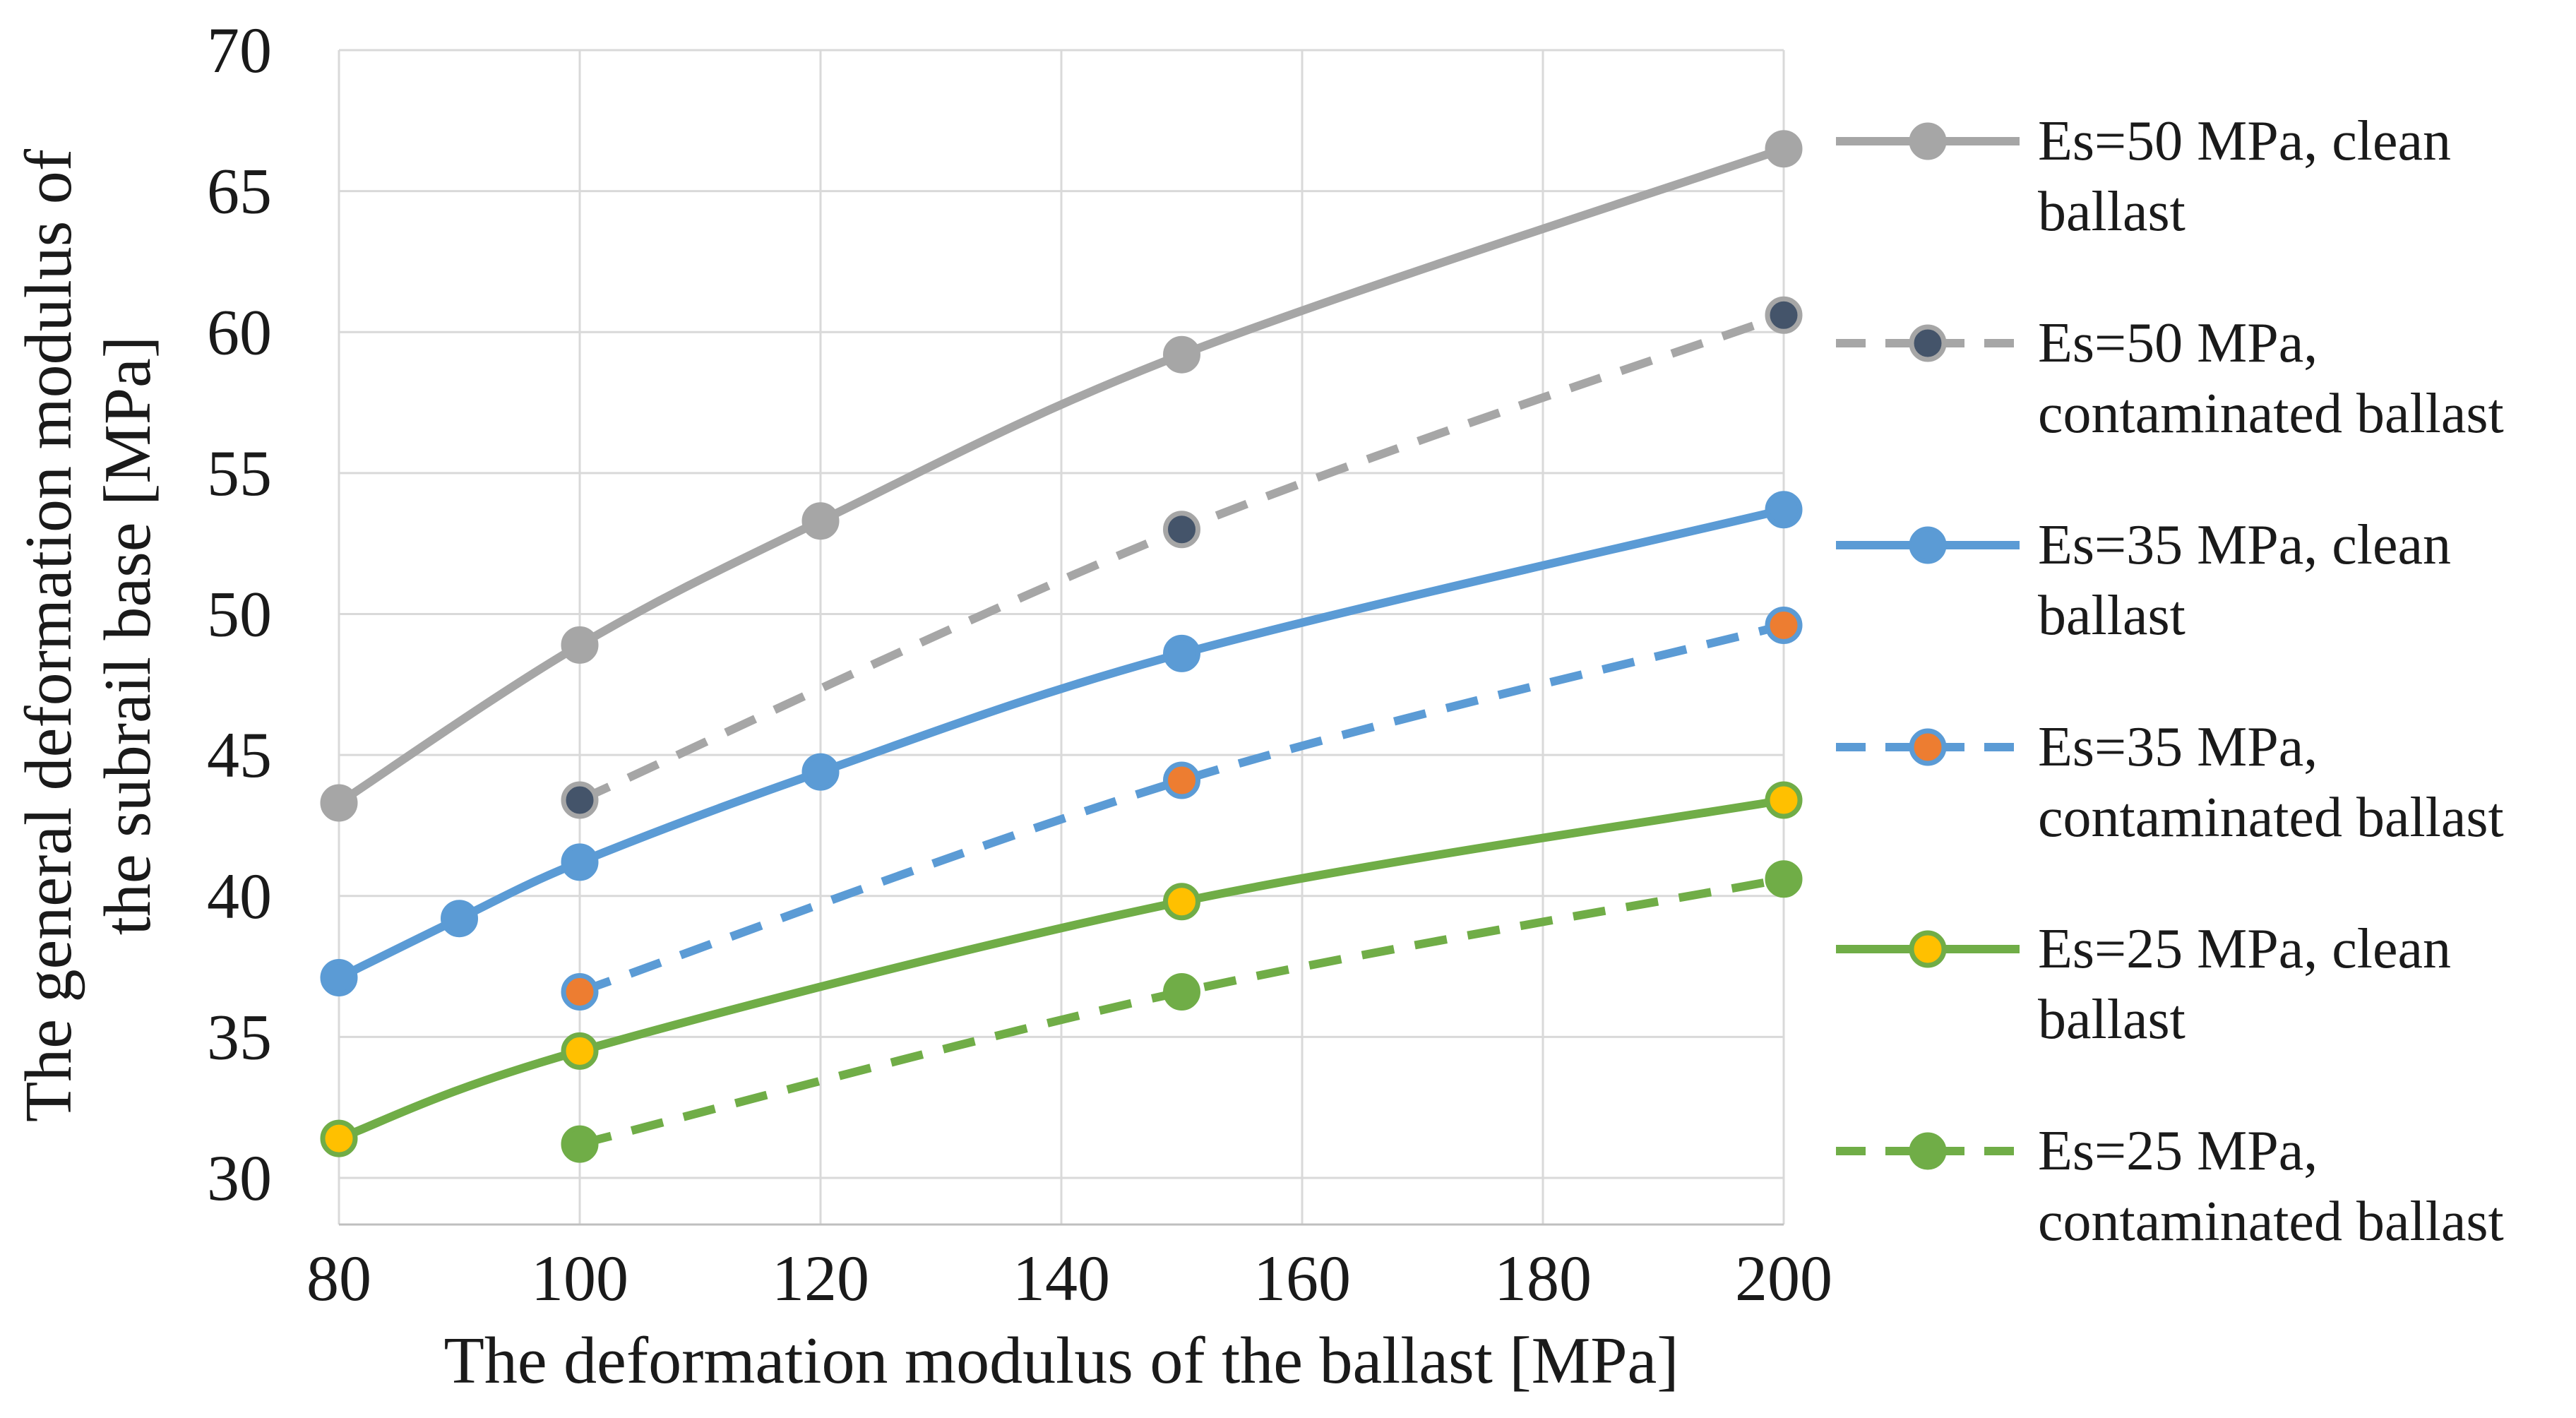  Describe the element at coordinates (239, 50) in the screenshot. I see `y-tick-label: 70` at that location.